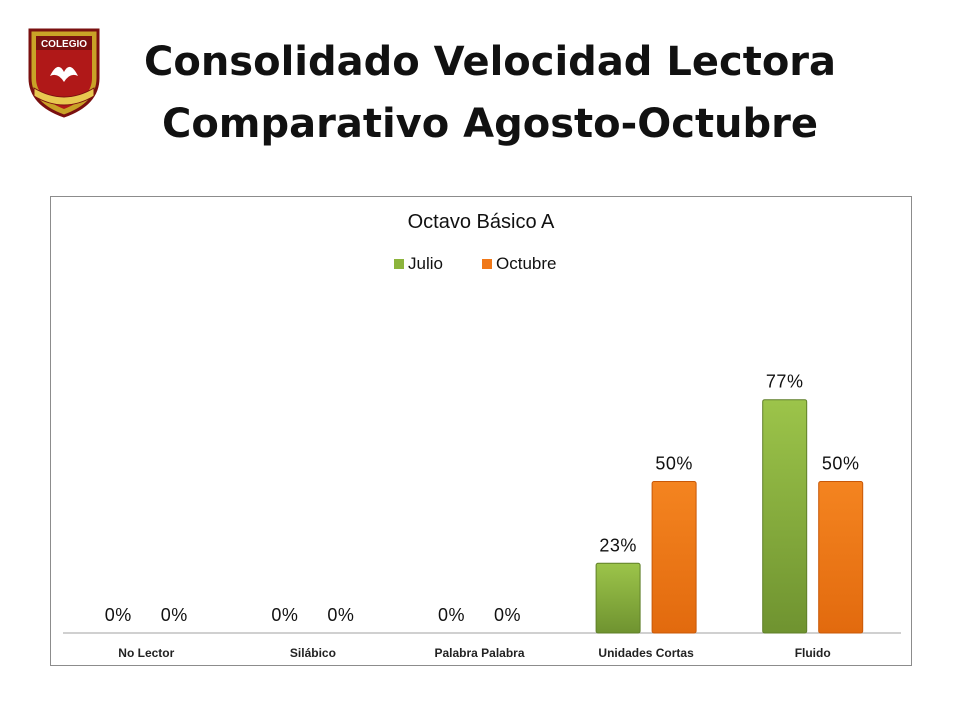 This screenshot has width=960, height=720. Describe the element at coordinates (313, 653) in the screenshot. I see `x-tick-label-2: Silábico` at that location.